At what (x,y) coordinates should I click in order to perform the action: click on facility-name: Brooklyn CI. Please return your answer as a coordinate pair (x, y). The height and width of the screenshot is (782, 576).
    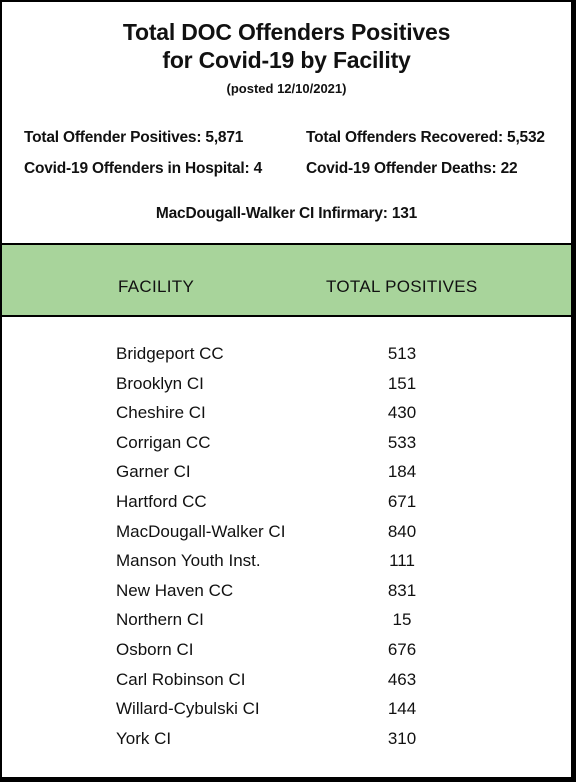
    Looking at the image, I should click on (160, 383).